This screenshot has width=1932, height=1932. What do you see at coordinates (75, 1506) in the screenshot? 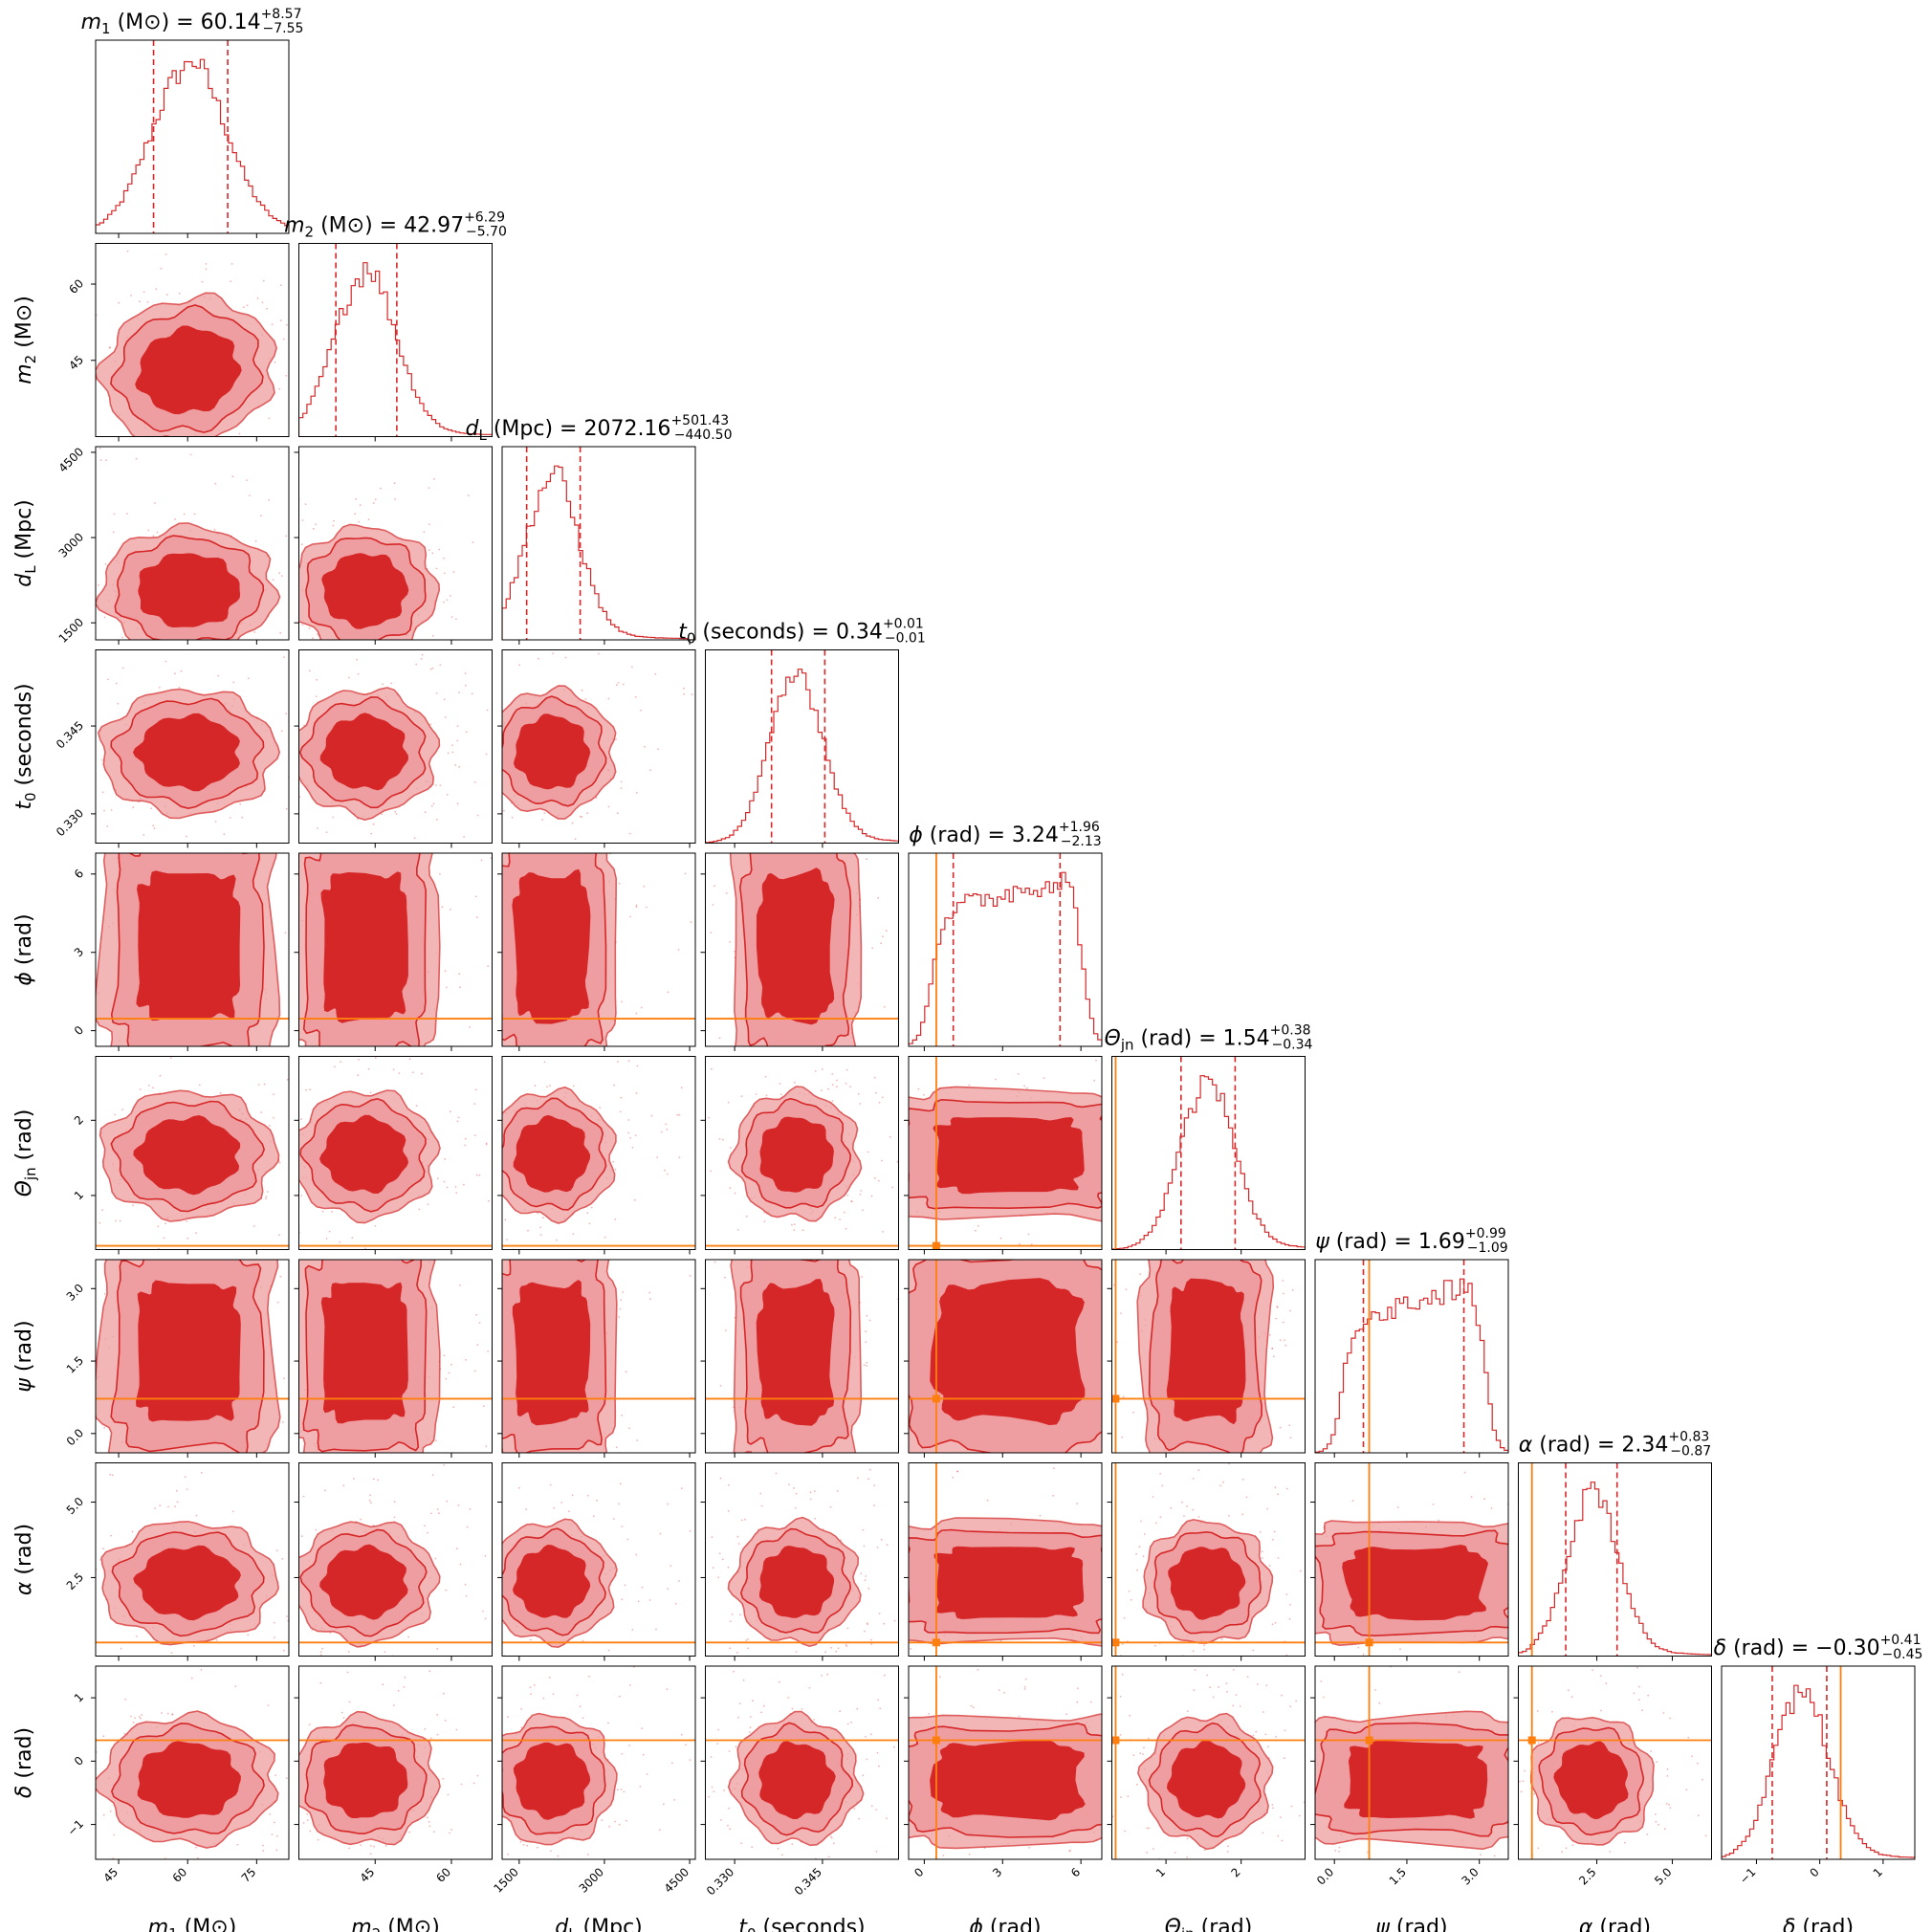
I see `y-tick-label: 5.0` at bounding box center [75, 1506].